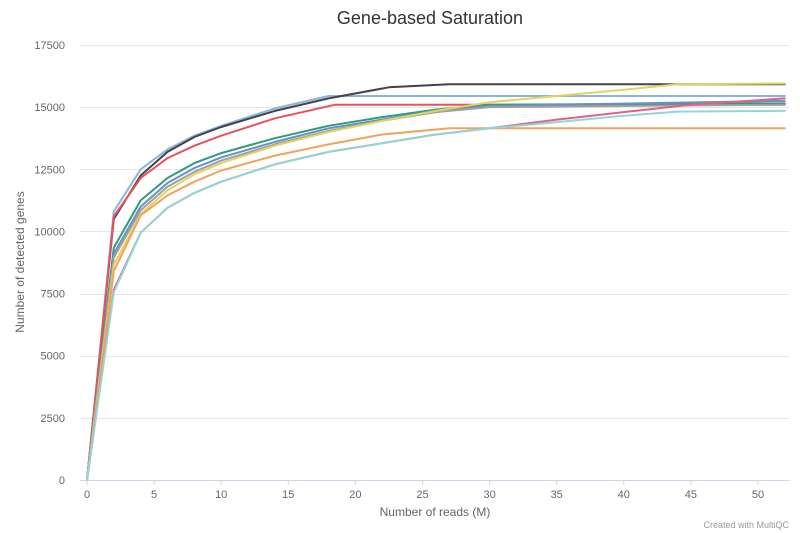 This screenshot has width=800, height=533. What do you see at coordinates (288, 495) in the screenshot?
I see `x-tick-label: 15` at bounding box center [288, 495].